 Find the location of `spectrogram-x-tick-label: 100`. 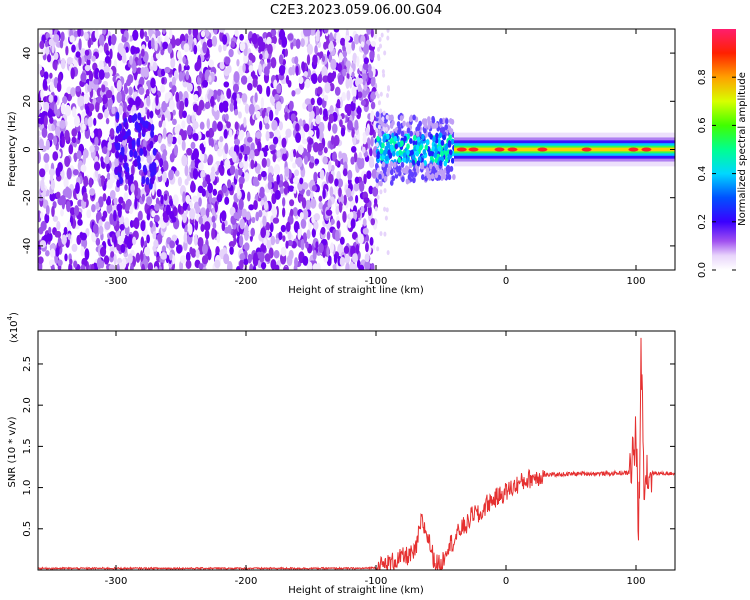

spectrogram-x-tick-label: 100 is located at coordinates (635, 281).